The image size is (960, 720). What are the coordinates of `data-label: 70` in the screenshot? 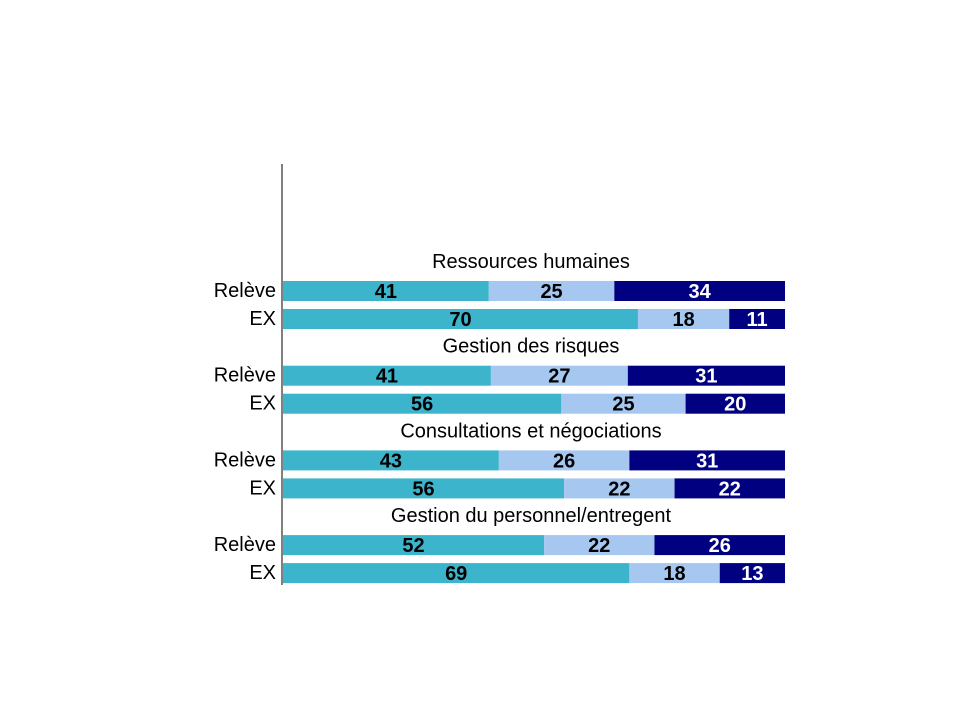 It's located at (460, 320).